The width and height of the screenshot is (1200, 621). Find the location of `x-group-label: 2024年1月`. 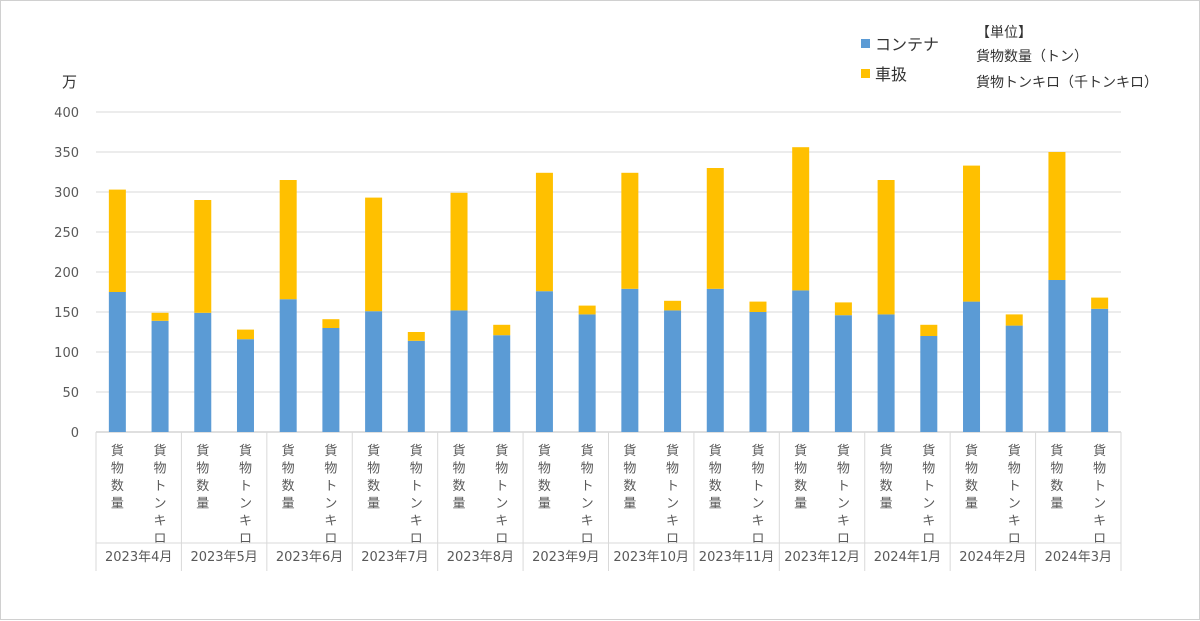

x-group-label: 2024年1月 is located at coordinates (907, 557).